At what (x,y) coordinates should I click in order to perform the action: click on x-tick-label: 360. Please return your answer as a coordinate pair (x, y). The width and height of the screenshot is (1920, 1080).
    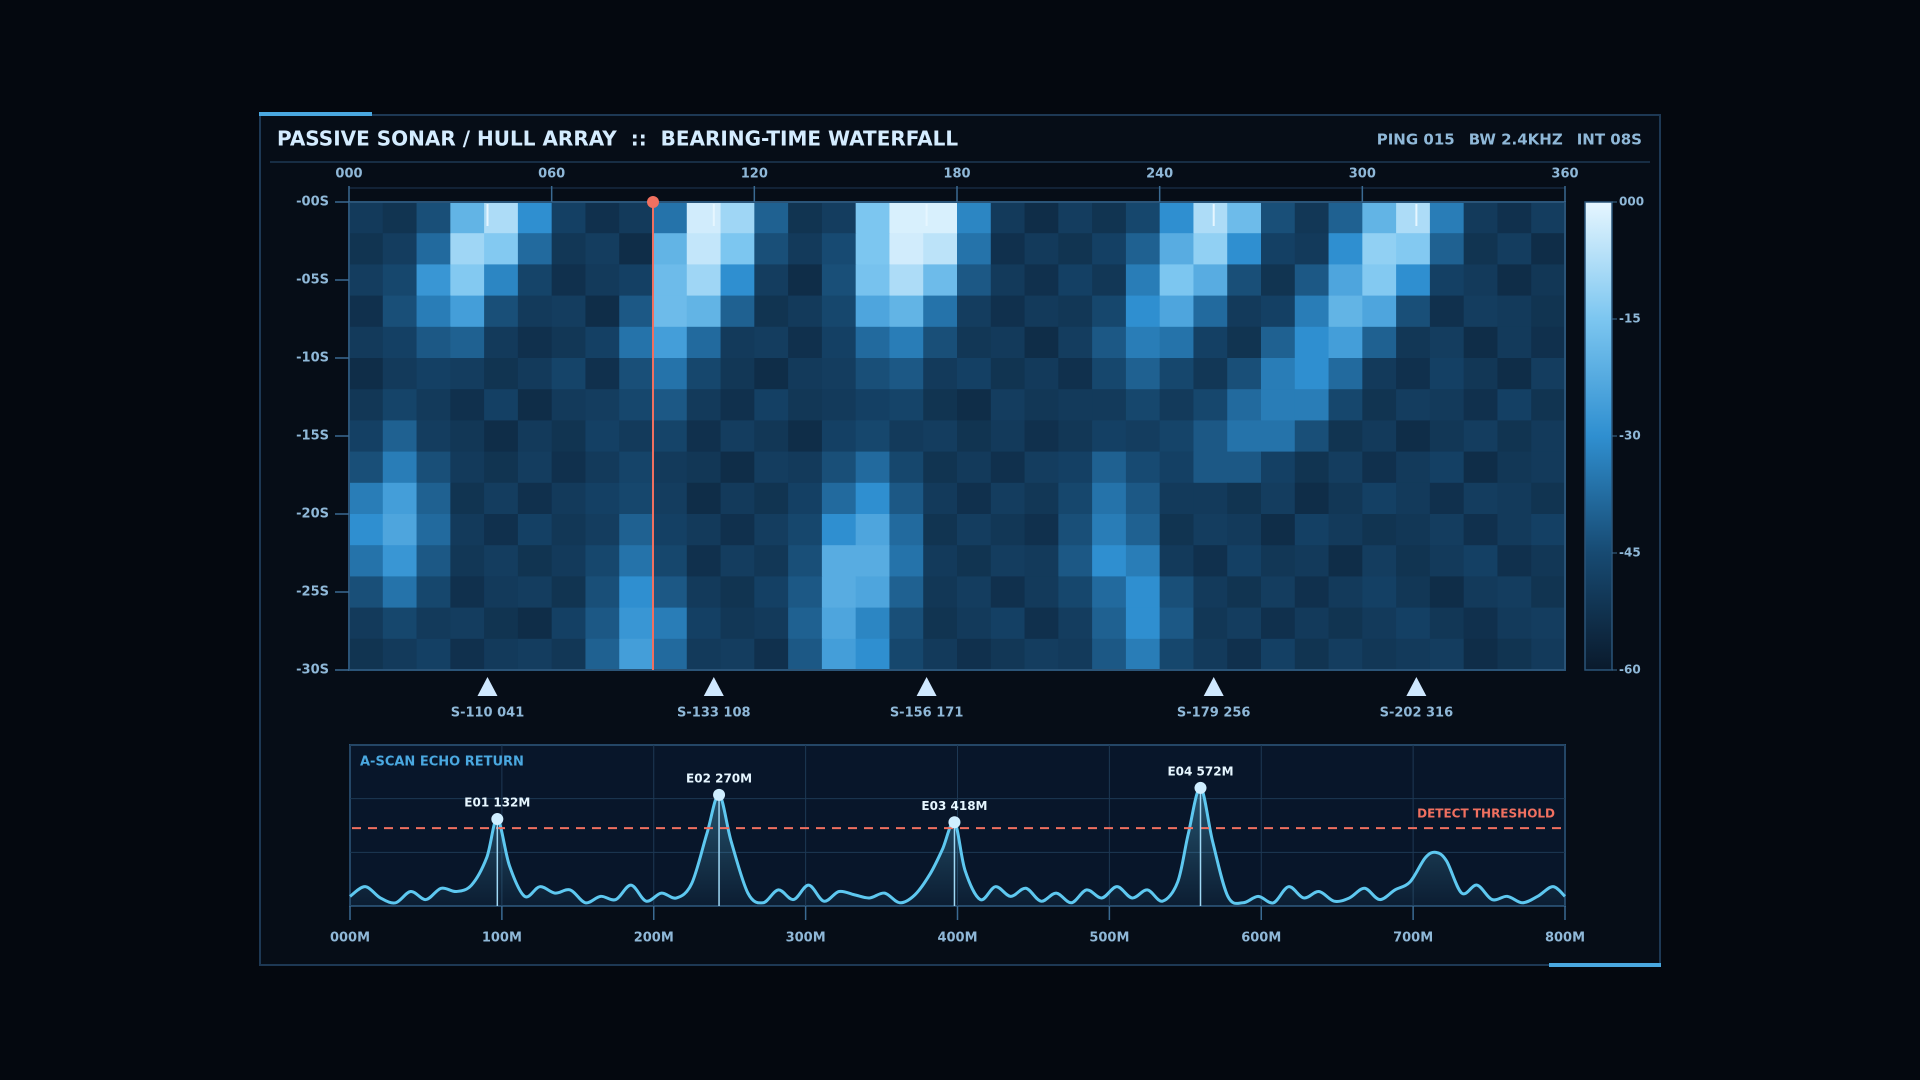
    Looking at the image, I should click on (1564, 174).